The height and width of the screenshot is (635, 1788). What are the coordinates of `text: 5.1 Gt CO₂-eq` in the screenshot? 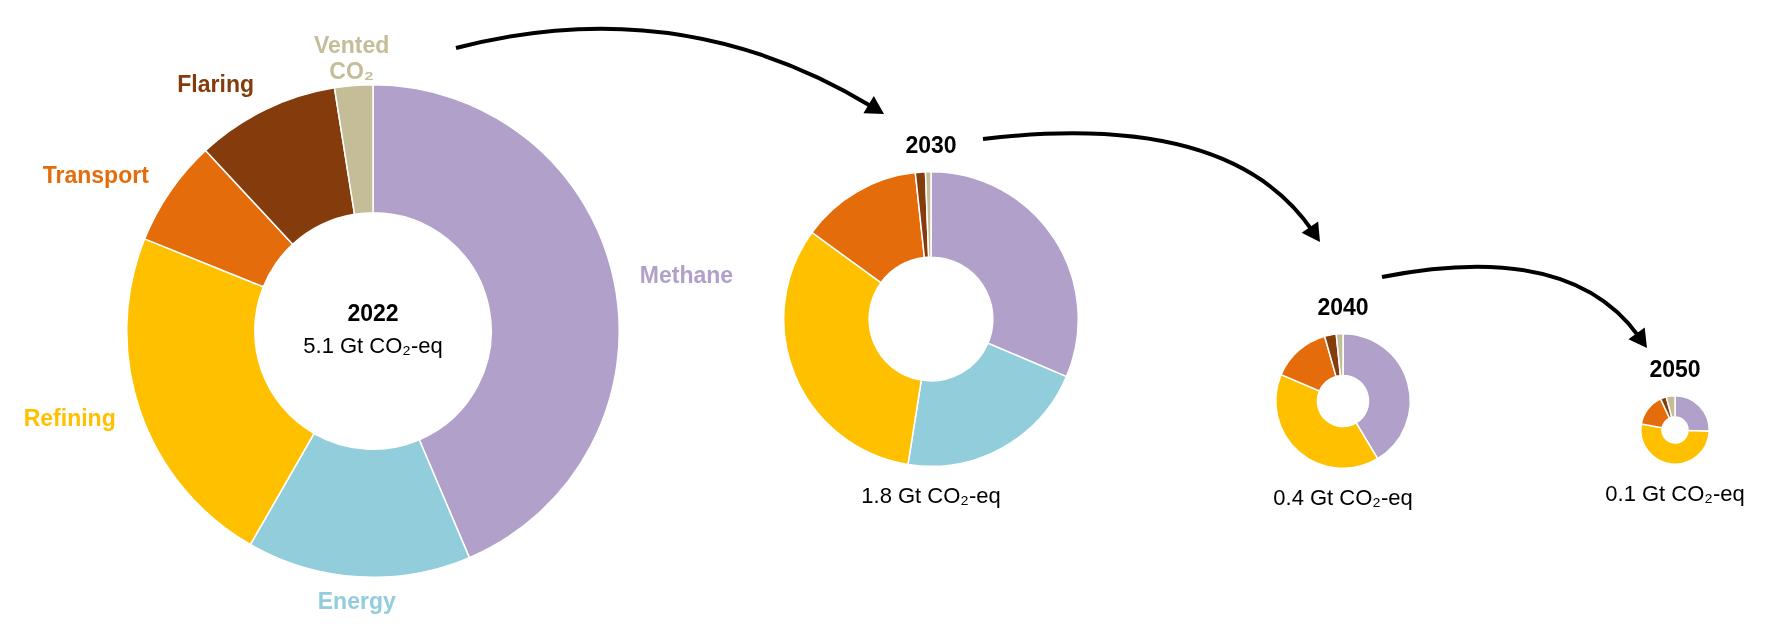 It's located at (373, 346).